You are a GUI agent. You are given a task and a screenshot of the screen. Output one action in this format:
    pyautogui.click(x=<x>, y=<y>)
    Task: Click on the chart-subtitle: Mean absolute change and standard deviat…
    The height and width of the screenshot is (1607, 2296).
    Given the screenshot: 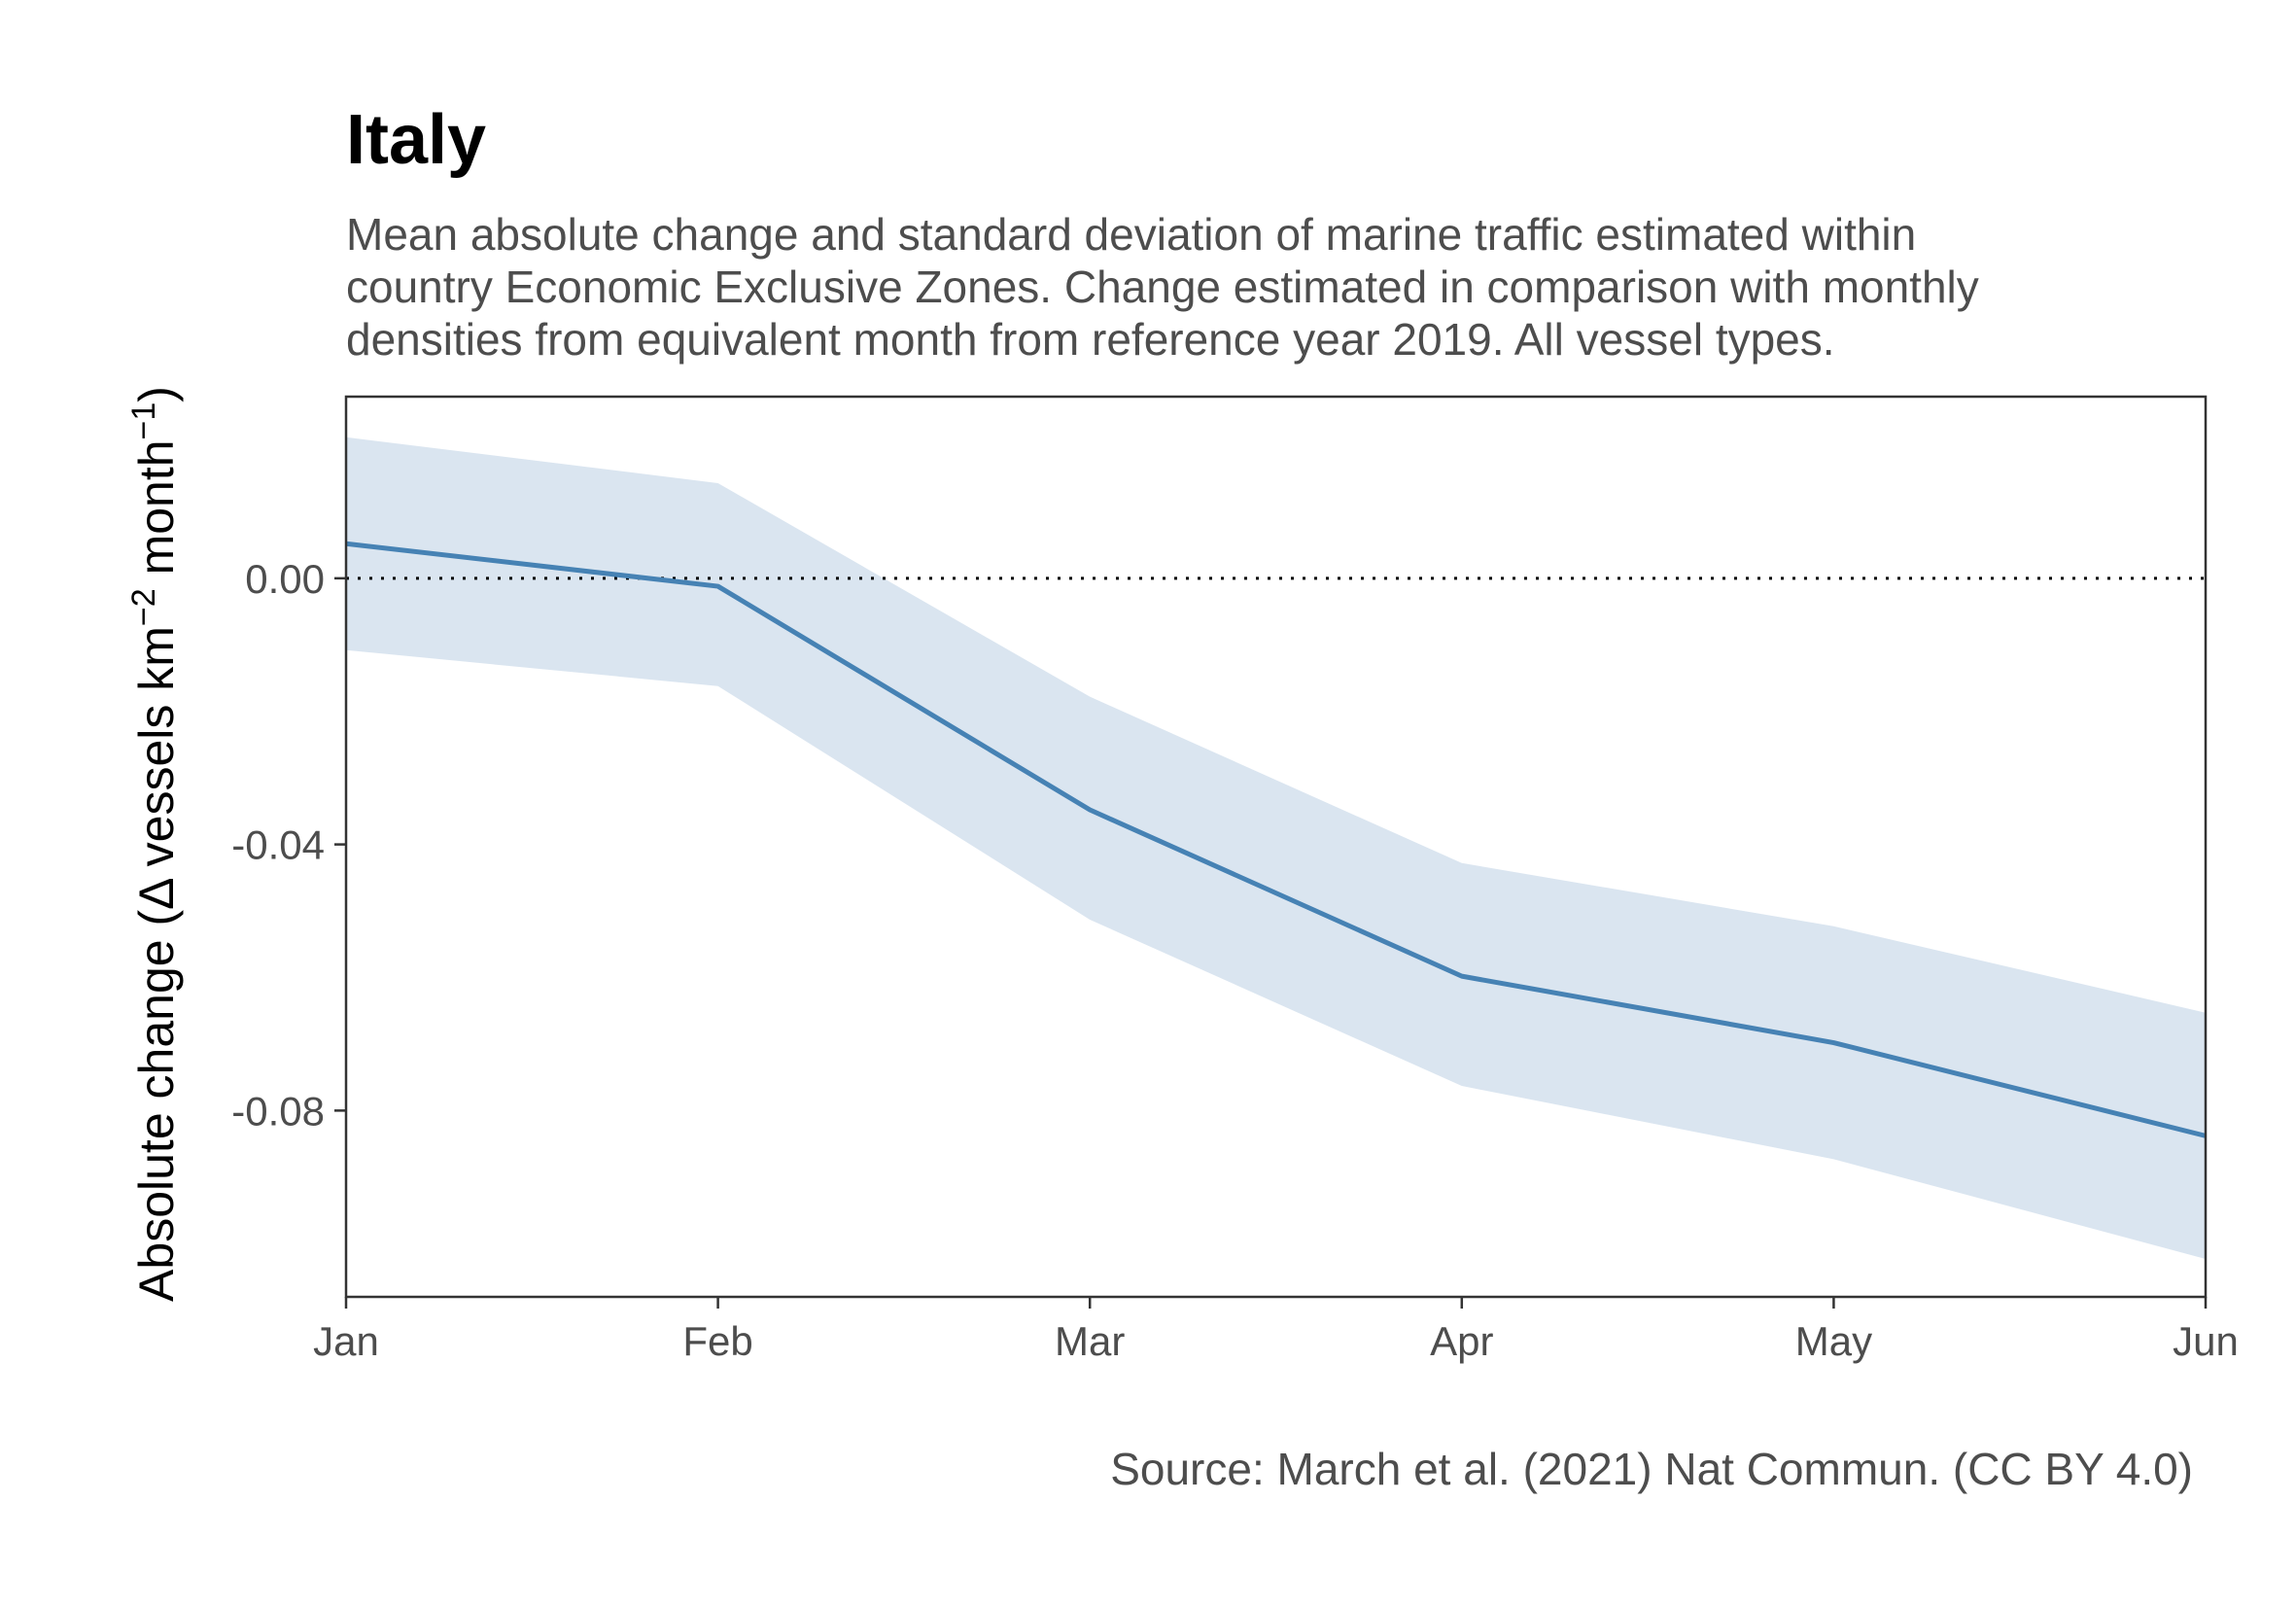 What is the action you would take?
    pyautogui.click(x=1269, y=287)
    